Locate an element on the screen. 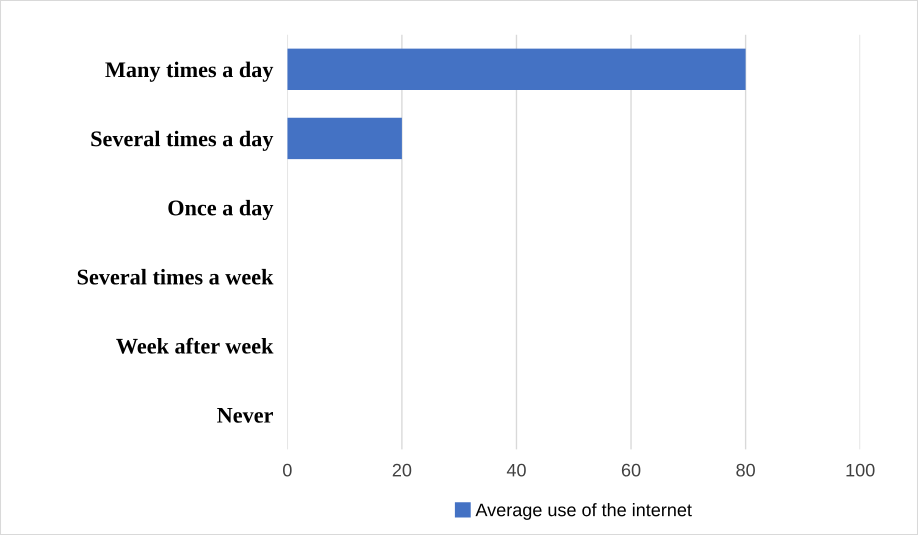 Image resolution: width=918 pixels, height=535 pixels. x-tick-label: 20 is located at coordinates (402, 470).